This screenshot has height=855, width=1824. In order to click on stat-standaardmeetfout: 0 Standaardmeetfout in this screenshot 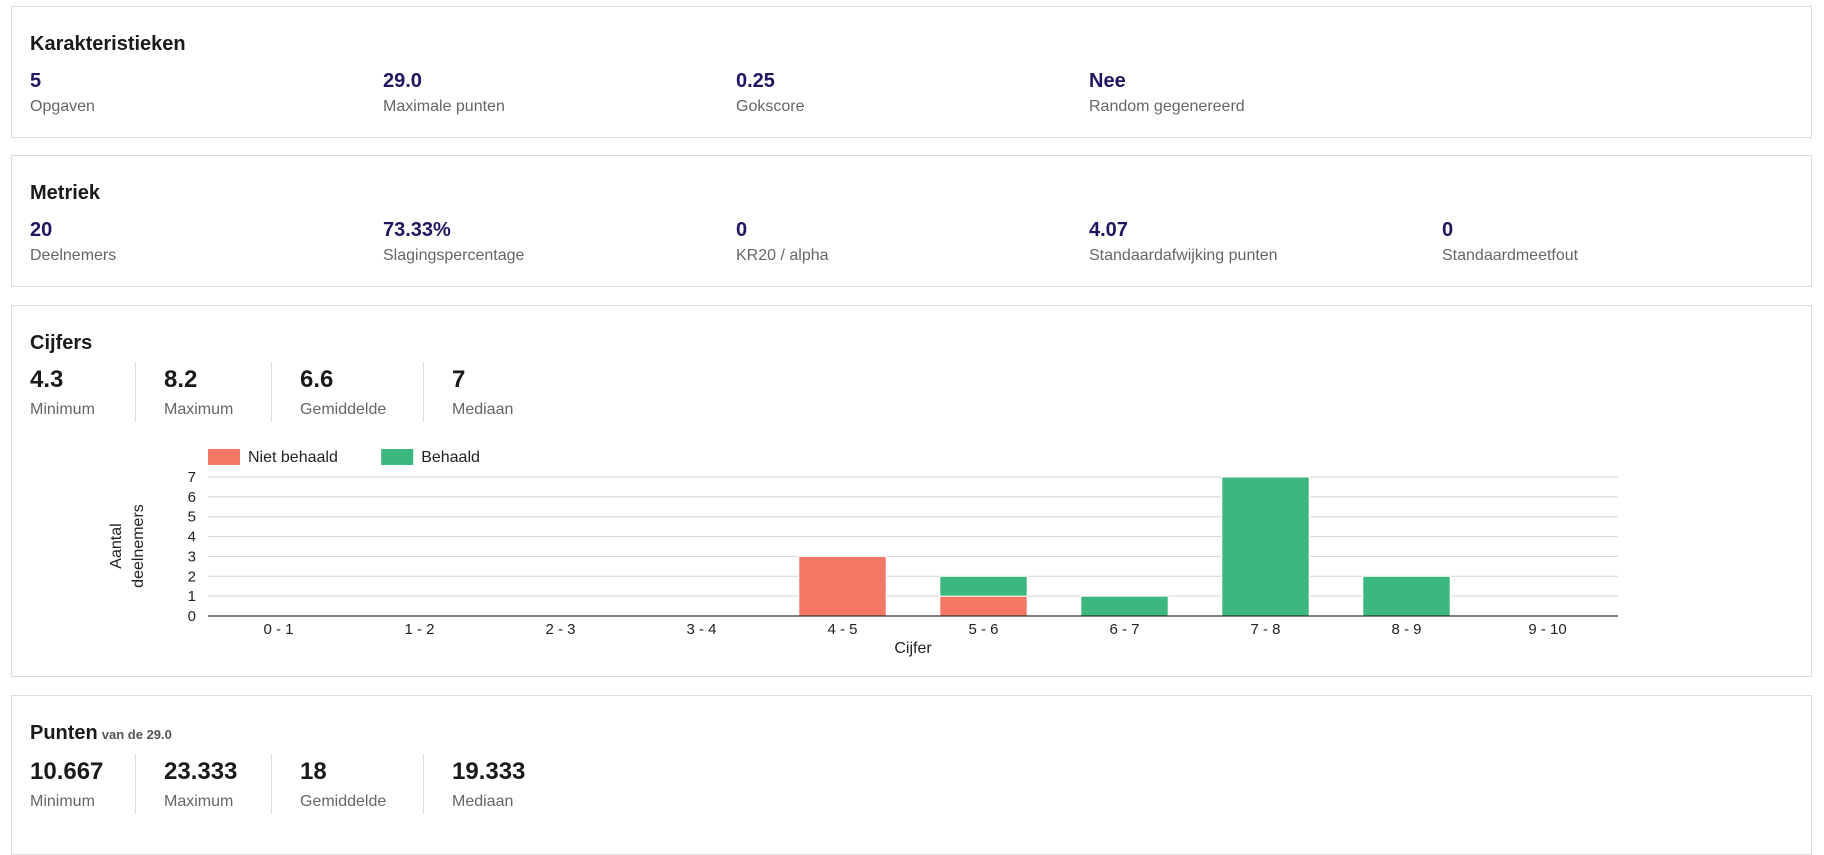, I will do `click(1510, 242)`.